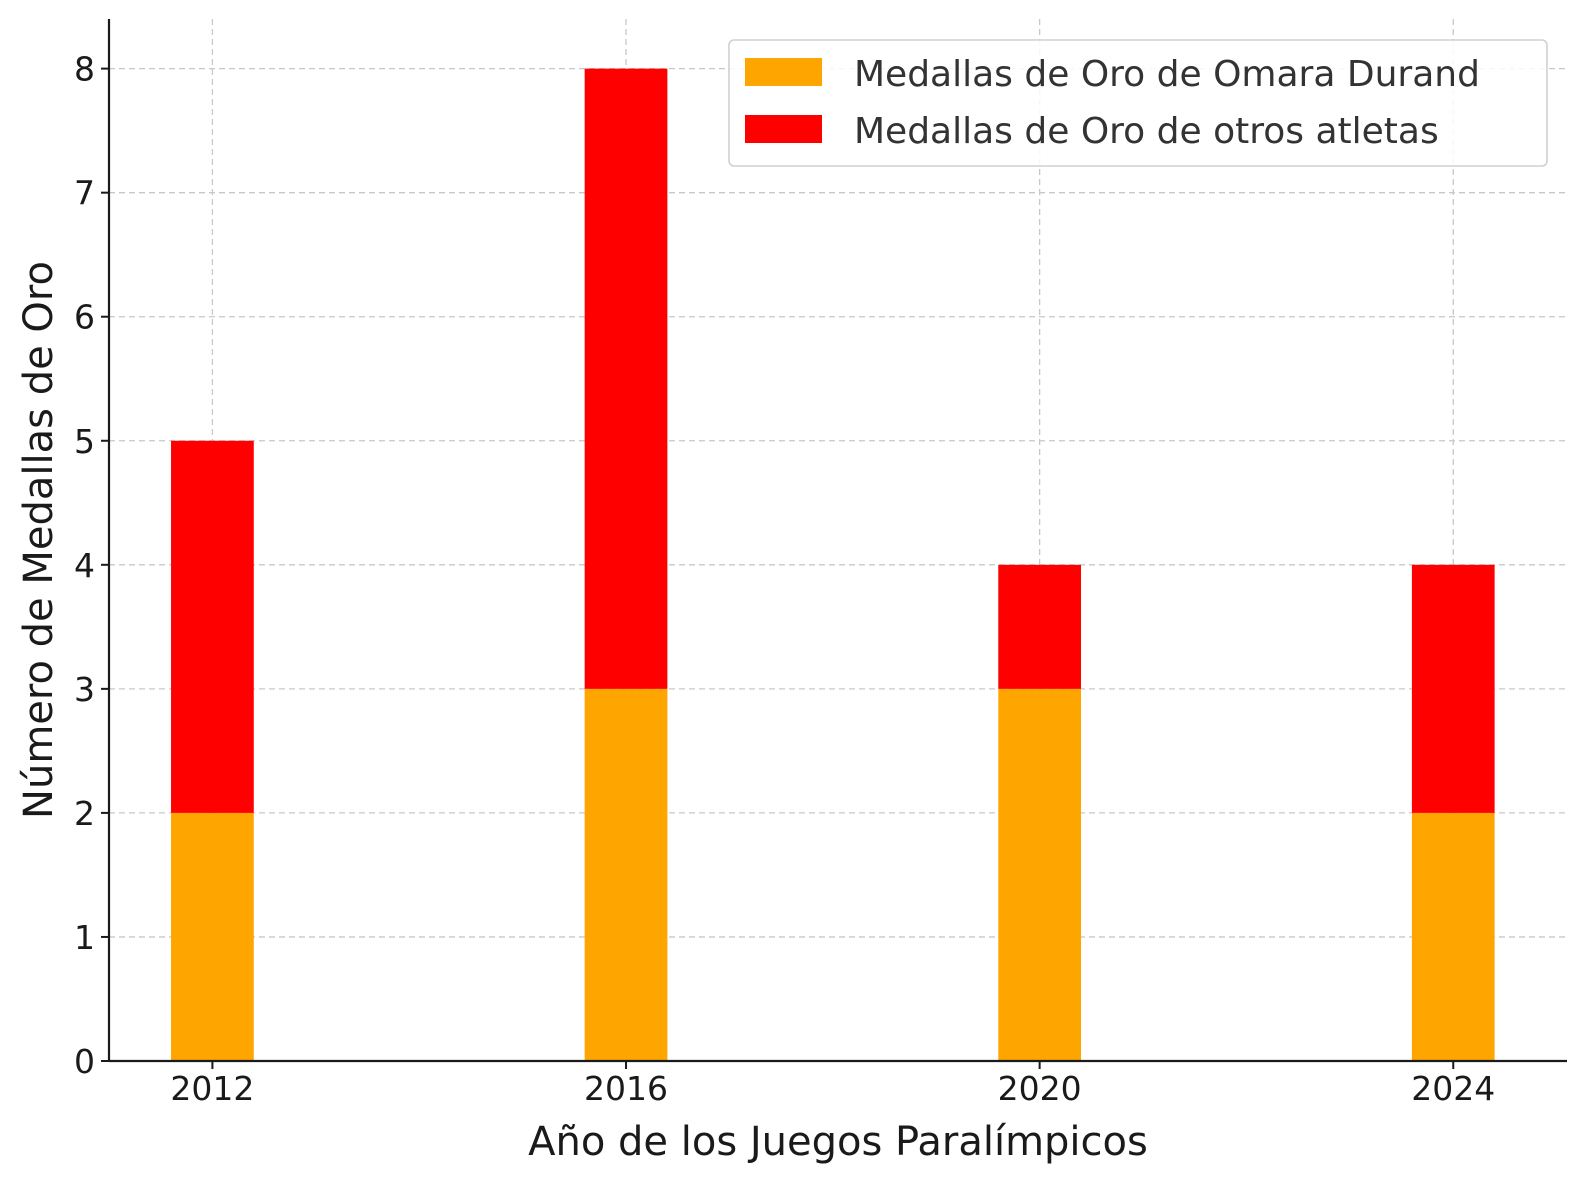 The height and width of the screenshot is (1180, 1580). What do you see at coordinates (84, 565) in the screenshot?
I see `y-tick-label: 4` at bounding box center [84, 565].